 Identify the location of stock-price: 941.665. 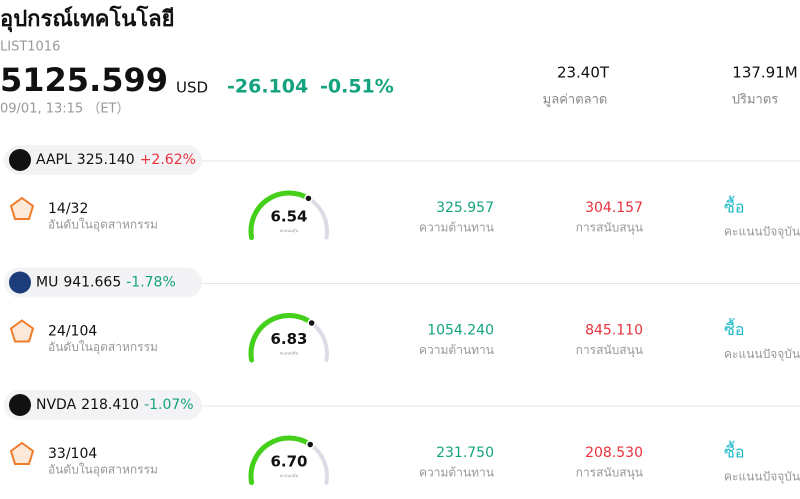
(92, 283).